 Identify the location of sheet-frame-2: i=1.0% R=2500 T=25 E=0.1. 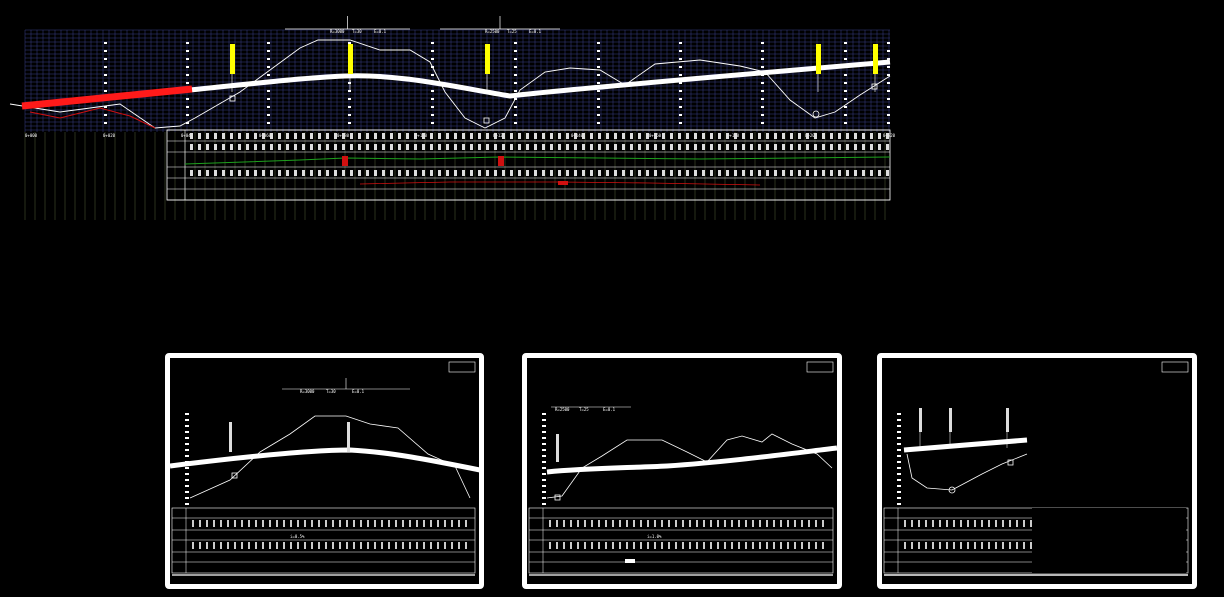
(682, 471).